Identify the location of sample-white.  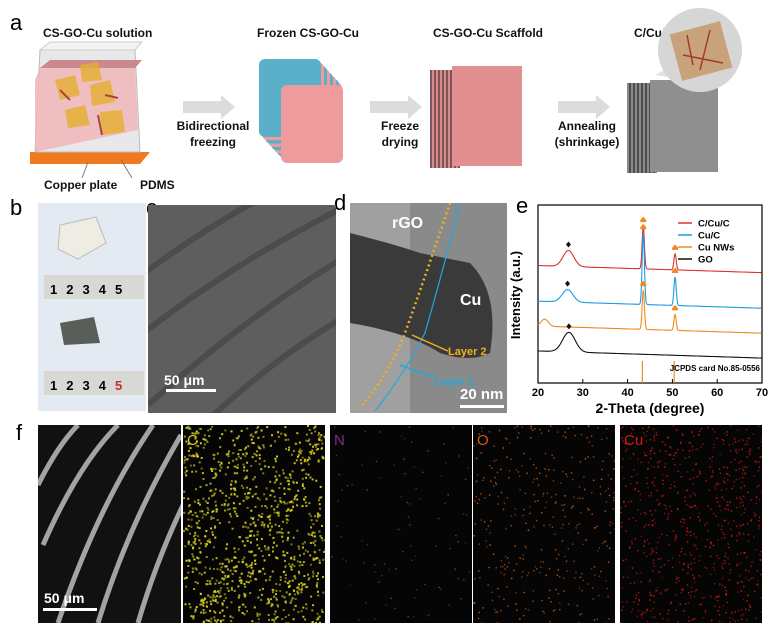
(82, 238).